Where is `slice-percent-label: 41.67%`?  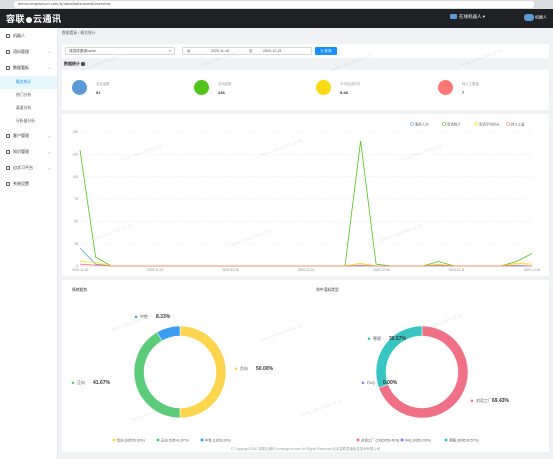 slice-percent-label: 41.67% is located at coordinates (102, 383).